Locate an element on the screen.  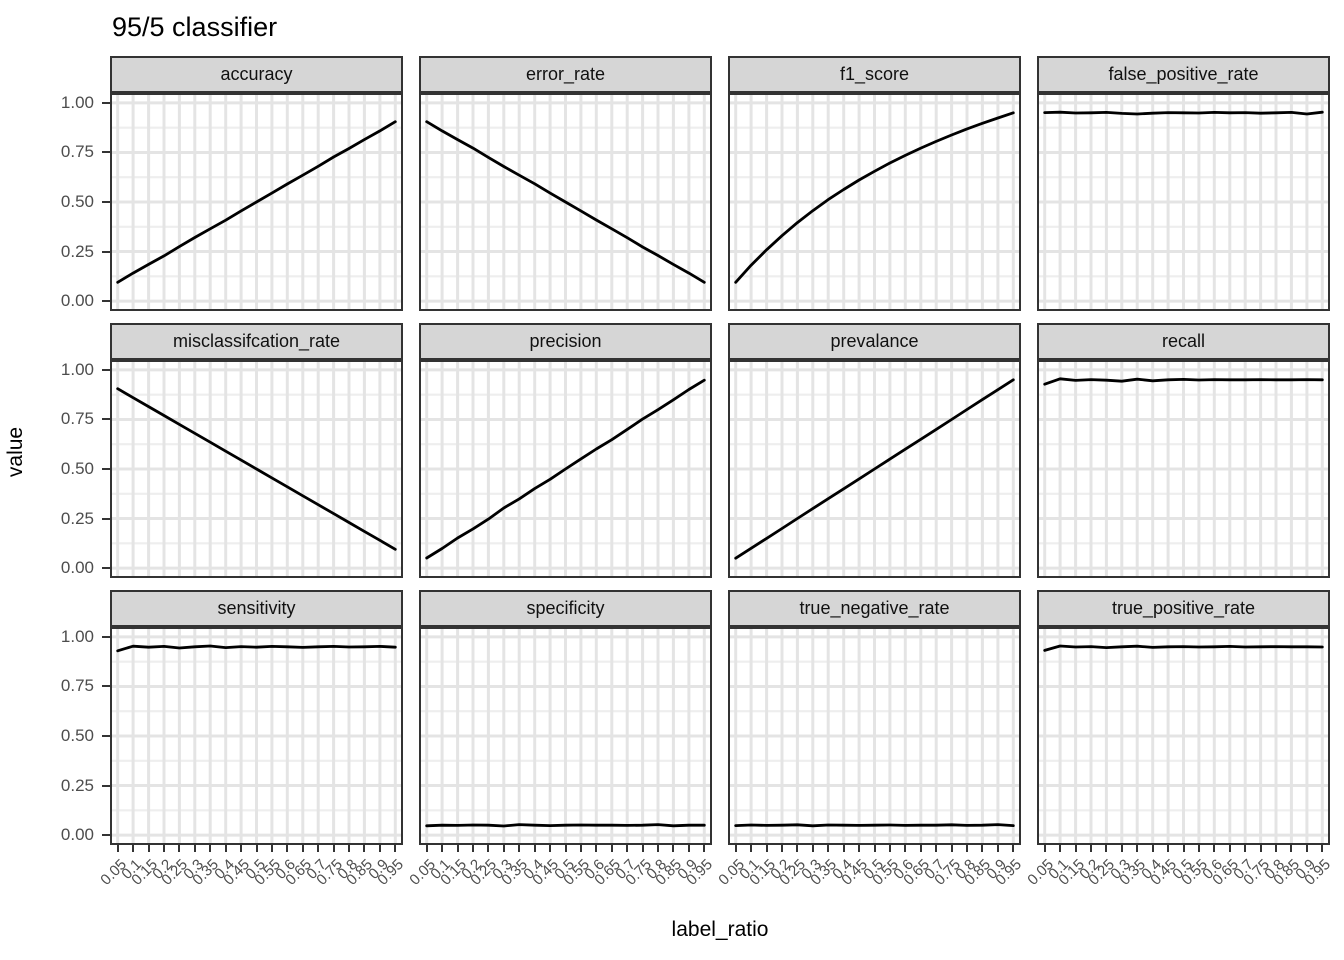
facet-error_rate: error_rate is located at coordinates (565, 183).